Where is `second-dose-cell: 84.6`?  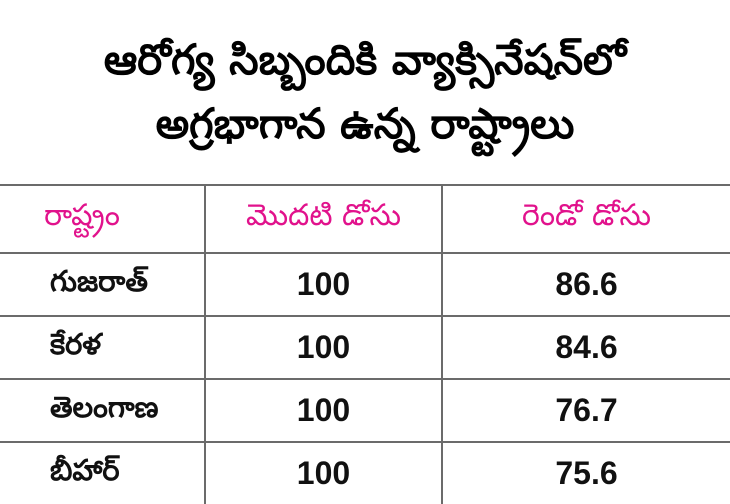 second-dose-cell: 84.6 is located at coordinates (585, 347).